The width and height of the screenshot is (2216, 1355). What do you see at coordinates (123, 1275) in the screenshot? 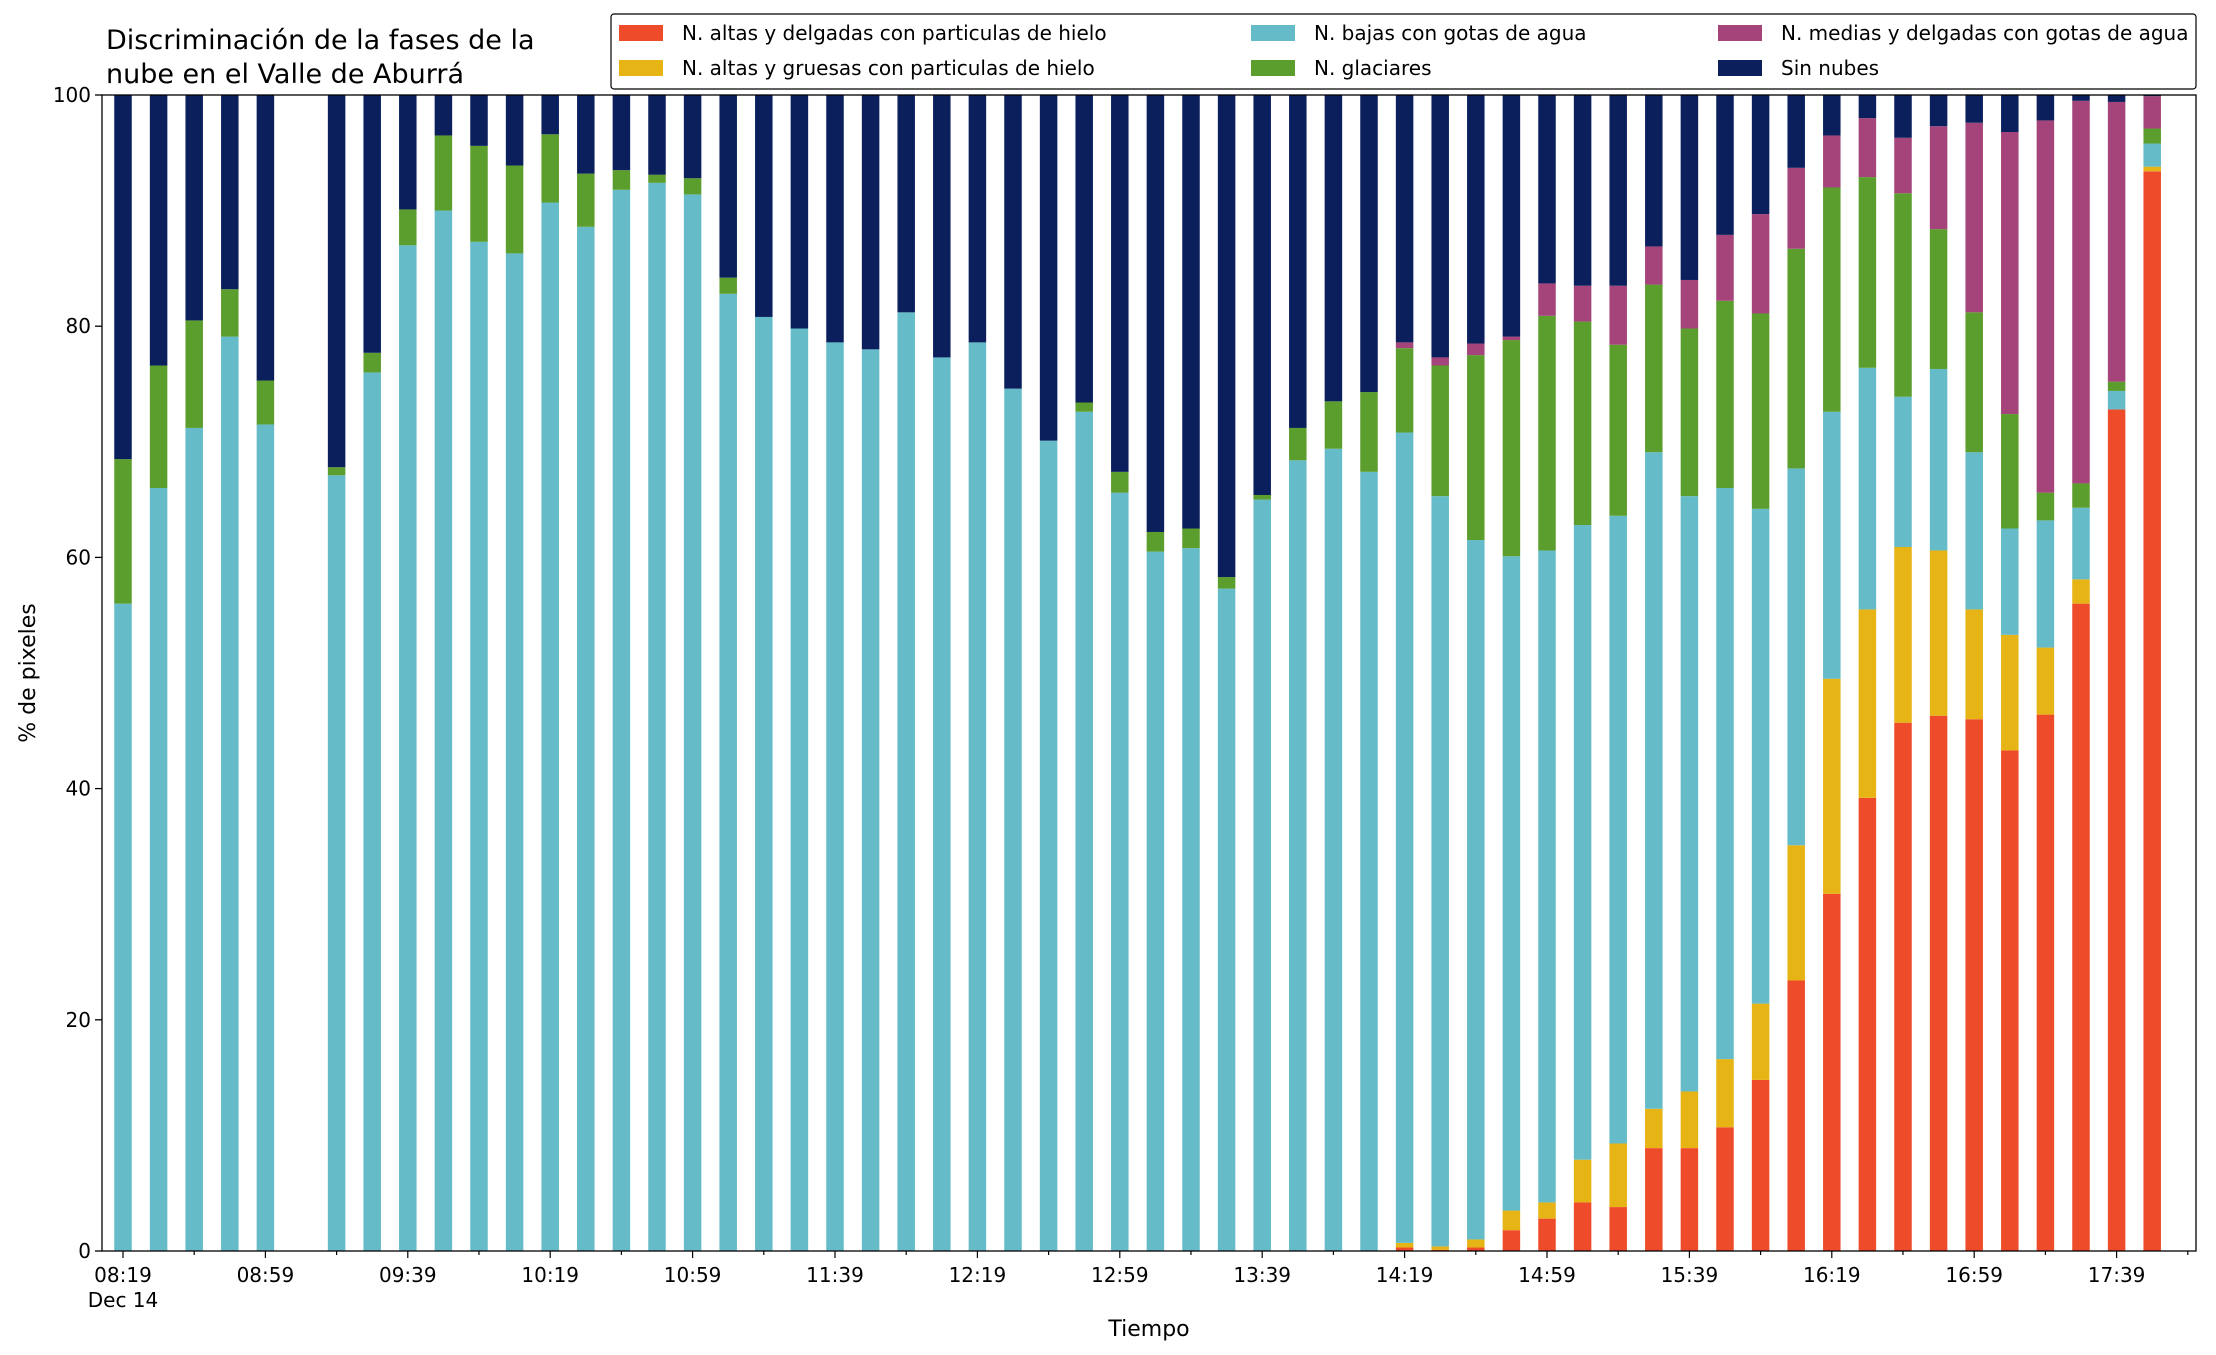
I see `x-tick-label: 08:19` at bounding box center [123, 1275].